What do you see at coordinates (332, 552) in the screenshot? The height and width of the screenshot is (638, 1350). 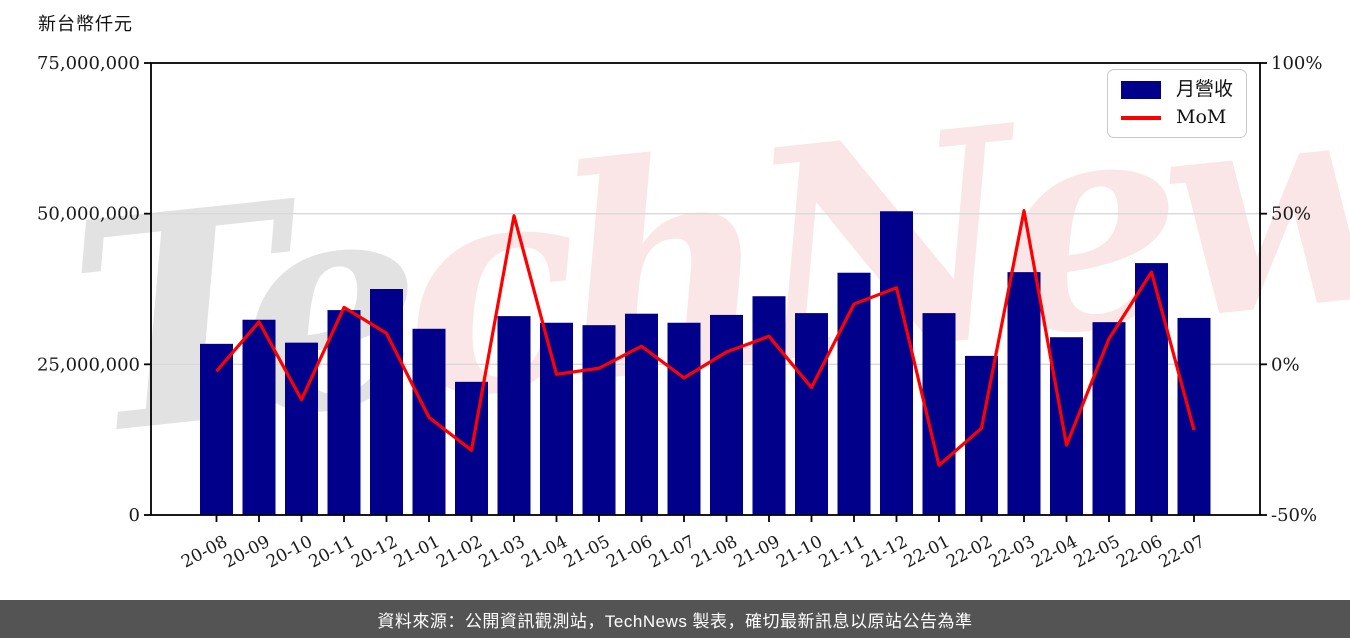 I see `x-axis-tick-label: 20-11` at bounding box center [332, 552].